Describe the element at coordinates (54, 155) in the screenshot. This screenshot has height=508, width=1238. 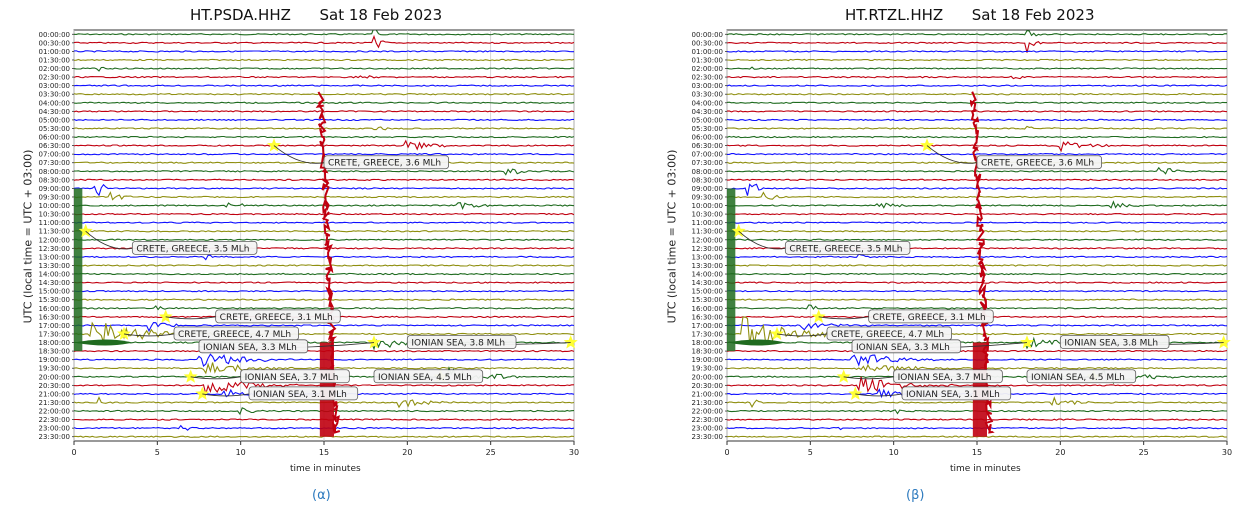
I see `y-tick-label: 07:00:00` at that location.